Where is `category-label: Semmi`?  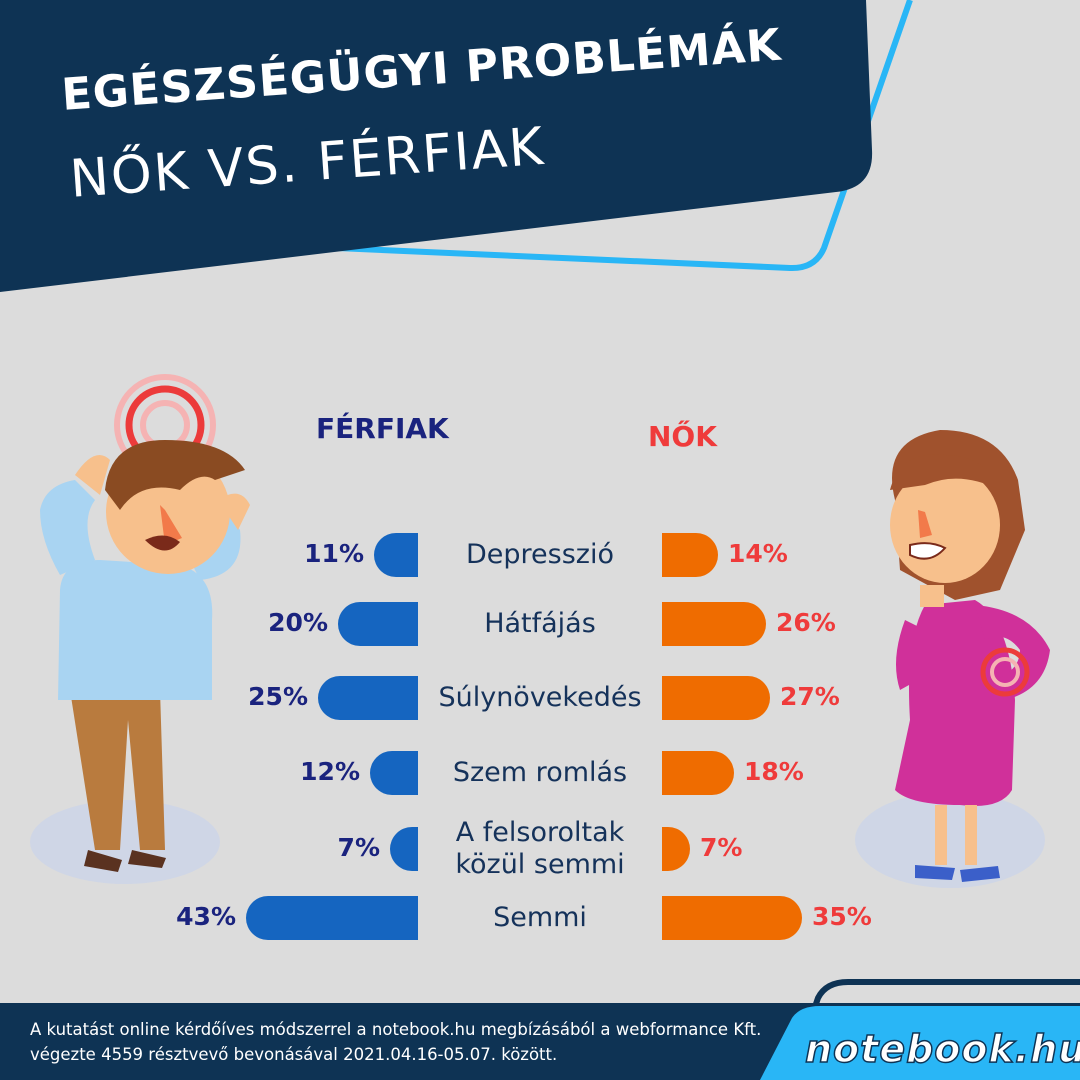 category-label: Semmi is located at coordinates (540, 918).